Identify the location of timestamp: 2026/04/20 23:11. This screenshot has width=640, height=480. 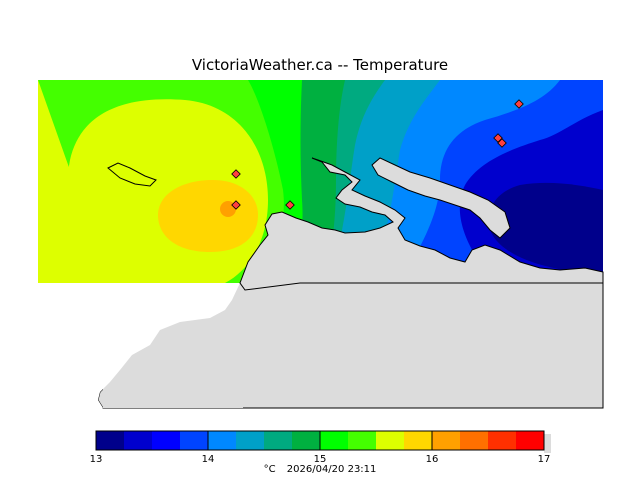
(331, 469).